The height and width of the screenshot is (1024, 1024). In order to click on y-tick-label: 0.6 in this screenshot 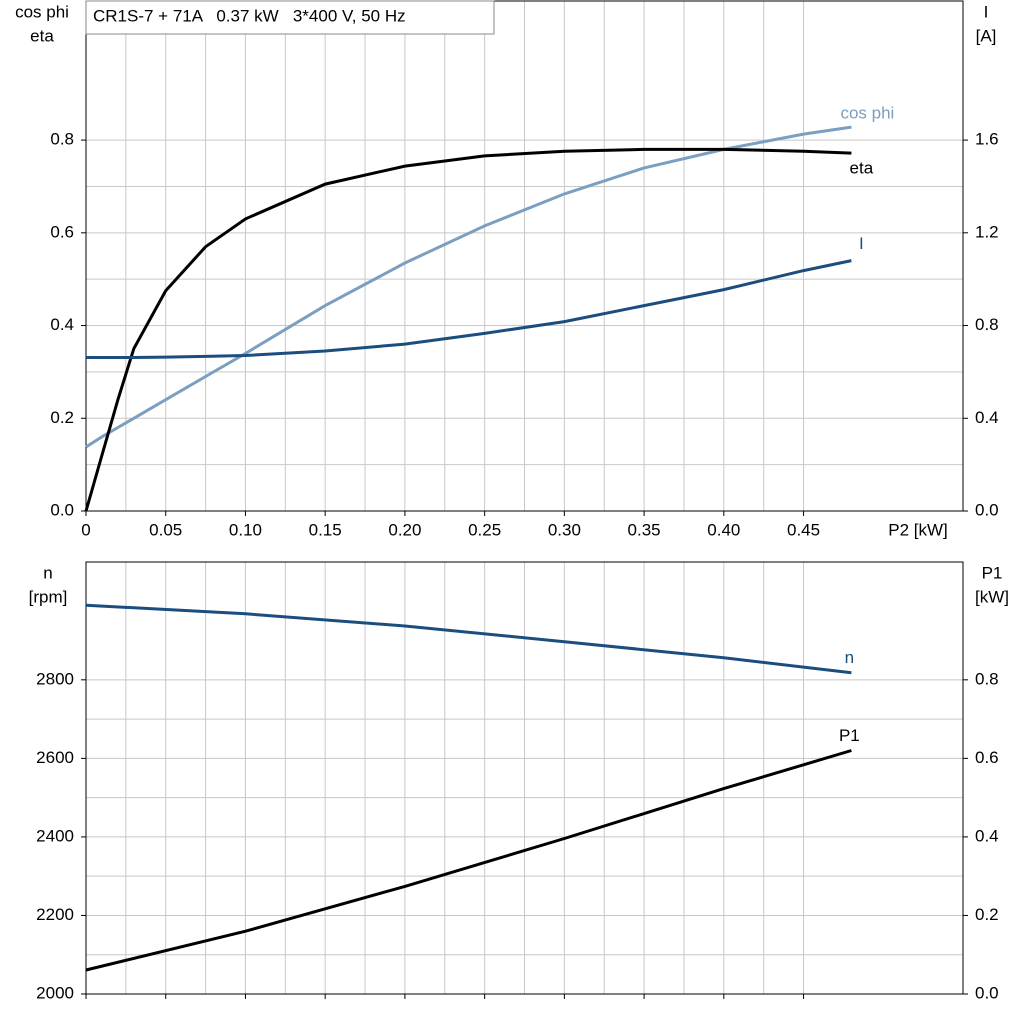, I will do `click(62, 231)`.